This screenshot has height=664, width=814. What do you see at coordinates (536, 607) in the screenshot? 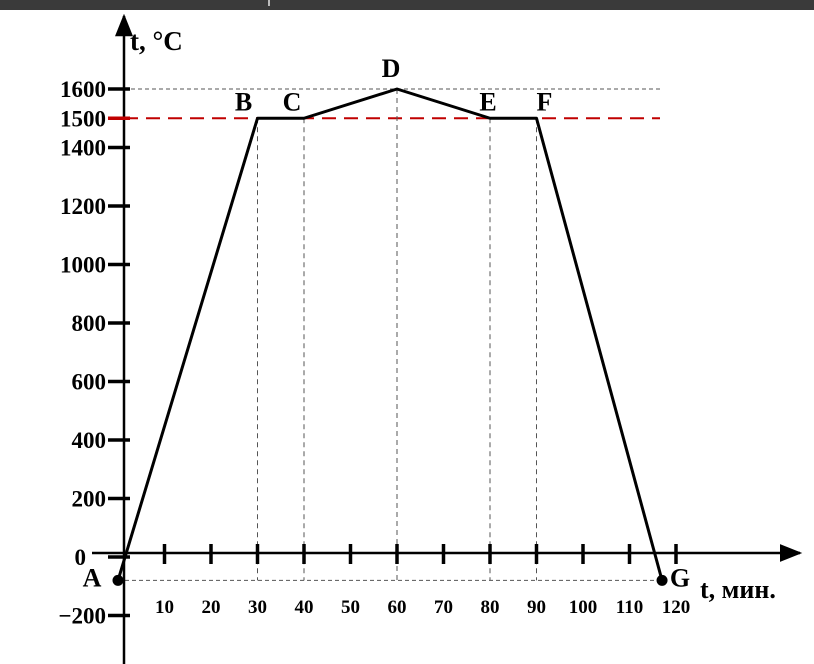
I see `x-tick-label-90: 90` at bounding box center [536, 607].